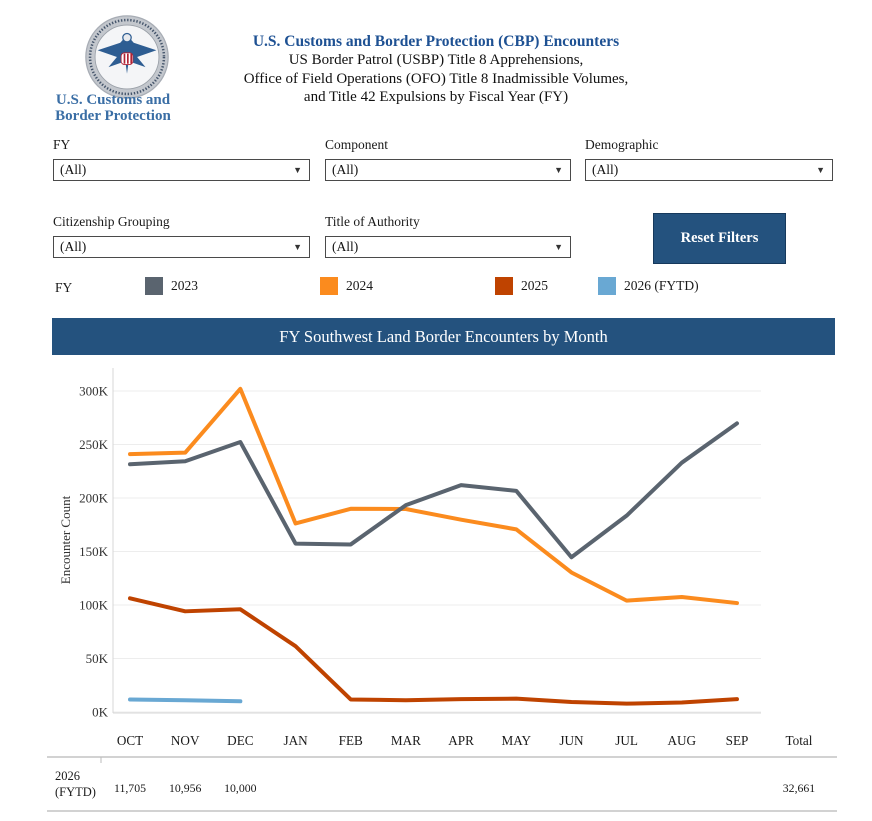 This screenshot has height=821, width=872. What do you see at coordinates (406, 740) in the screenshot?
I see `x-axis-label-MAR: MAR` at bounding box center [406, 740].